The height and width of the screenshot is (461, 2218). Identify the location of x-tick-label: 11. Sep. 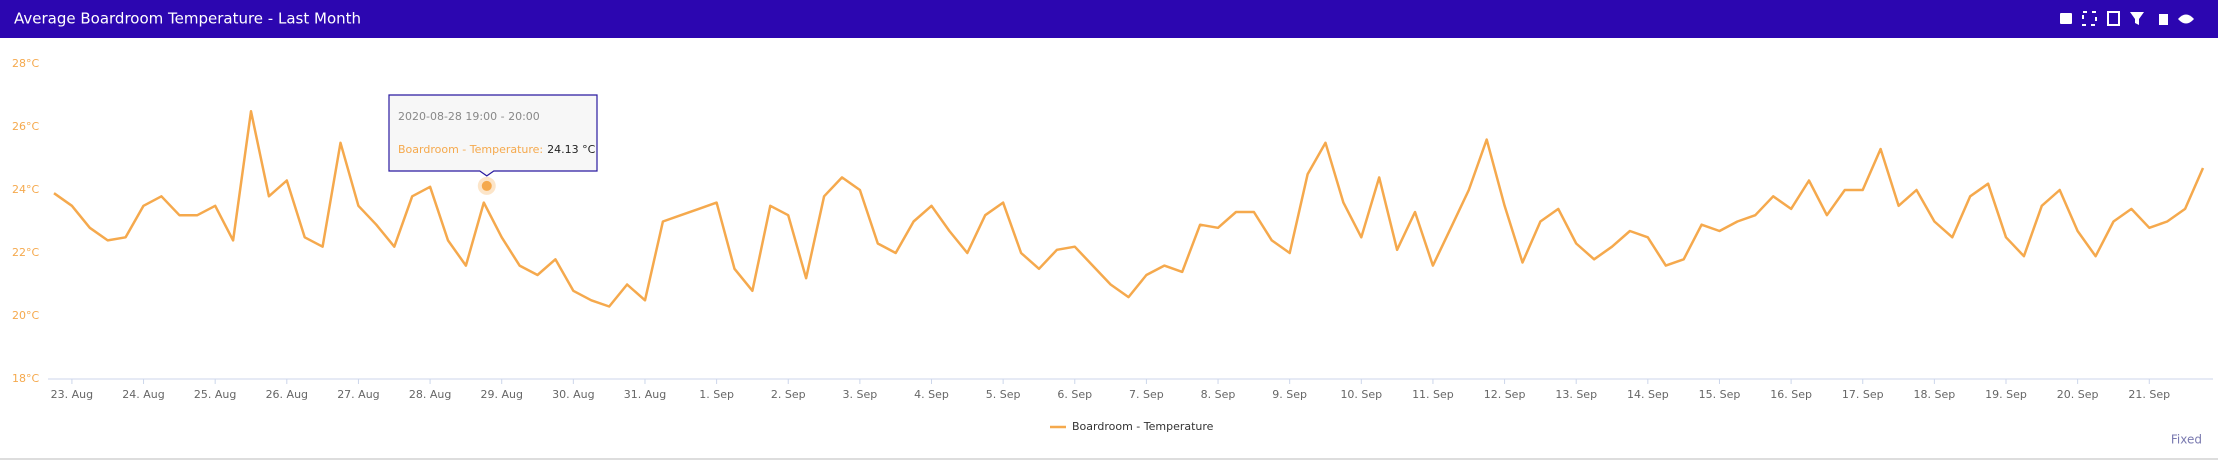
(1433, 394).